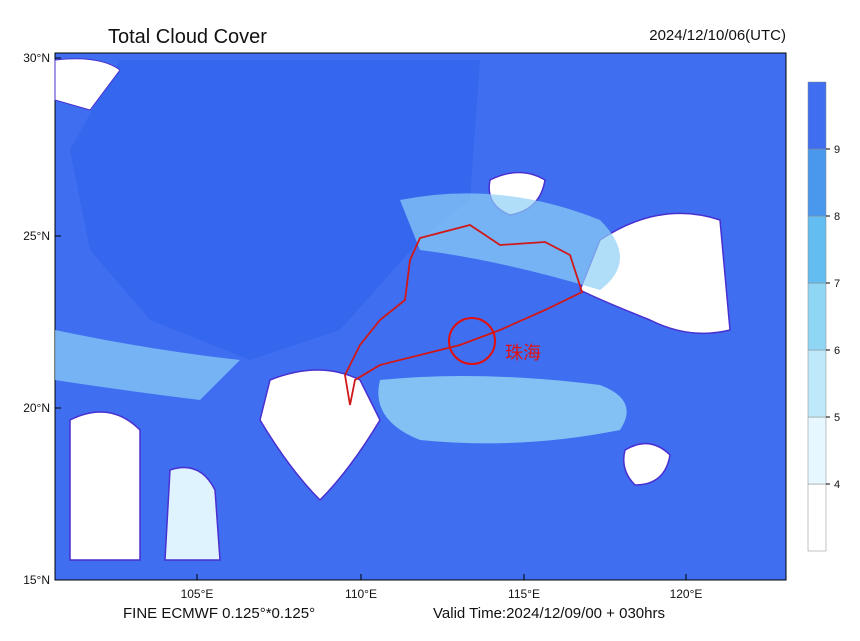 The height and width of the screenshot is (641, 860). I want to click on valid-time-header: 2024/12/10/06(UTC), so click(717, 35).